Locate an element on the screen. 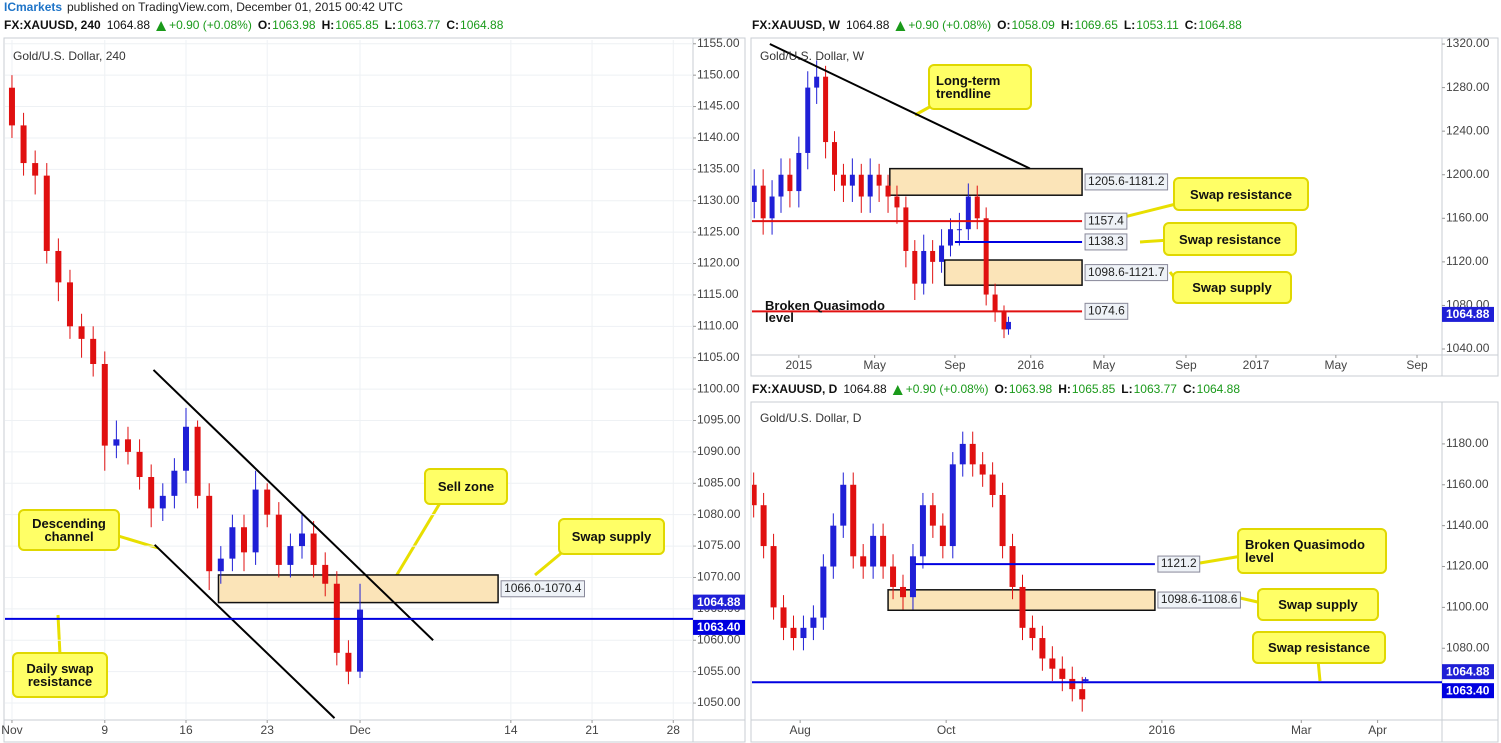  level-label: 1157.4 is located at coordinates (1106, 220).